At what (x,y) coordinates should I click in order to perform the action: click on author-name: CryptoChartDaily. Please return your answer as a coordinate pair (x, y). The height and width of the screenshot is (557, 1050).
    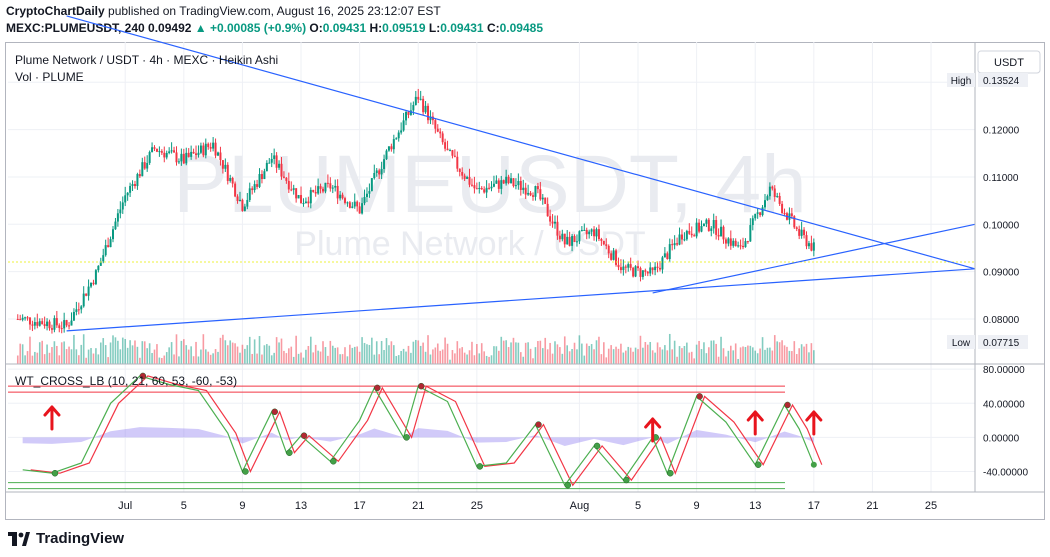
    Looking at the image, I should click on (55, 11).